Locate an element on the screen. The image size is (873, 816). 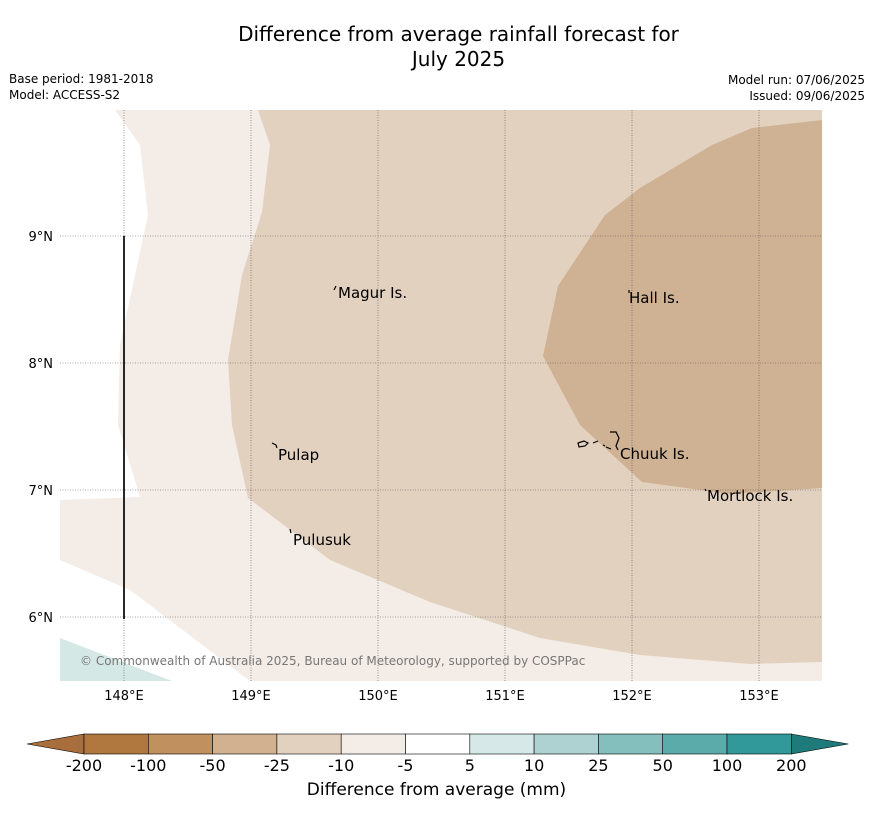
model-name: Model: ACCESS-S2 is located at coordinates (65, 95).